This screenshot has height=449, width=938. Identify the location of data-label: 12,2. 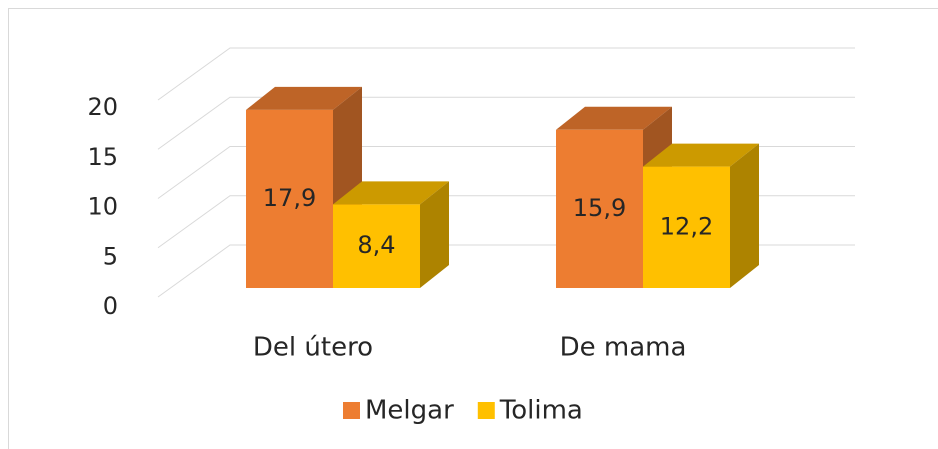
(686, 226).